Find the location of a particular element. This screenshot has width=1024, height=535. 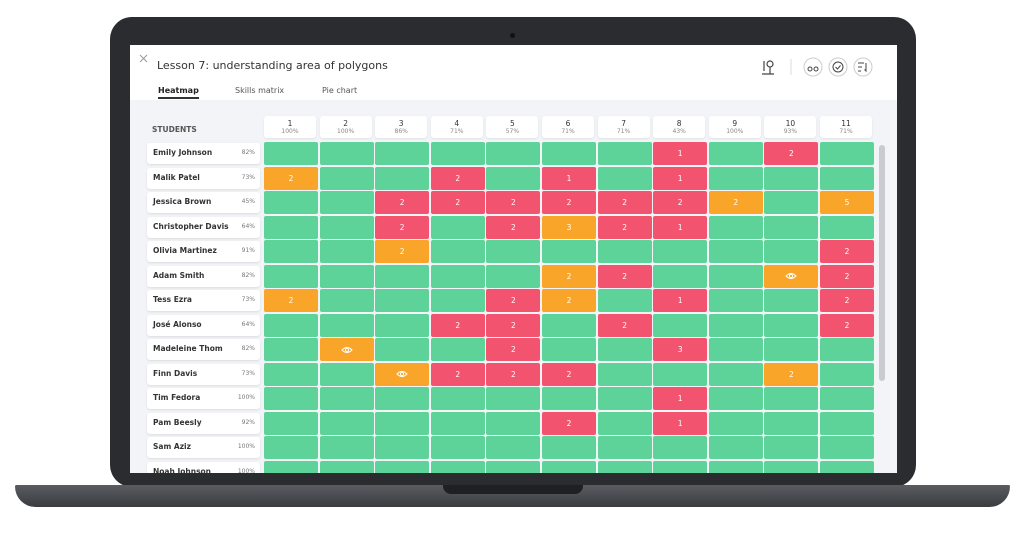

tab: Pie chart is located at coordinates (340, 90).